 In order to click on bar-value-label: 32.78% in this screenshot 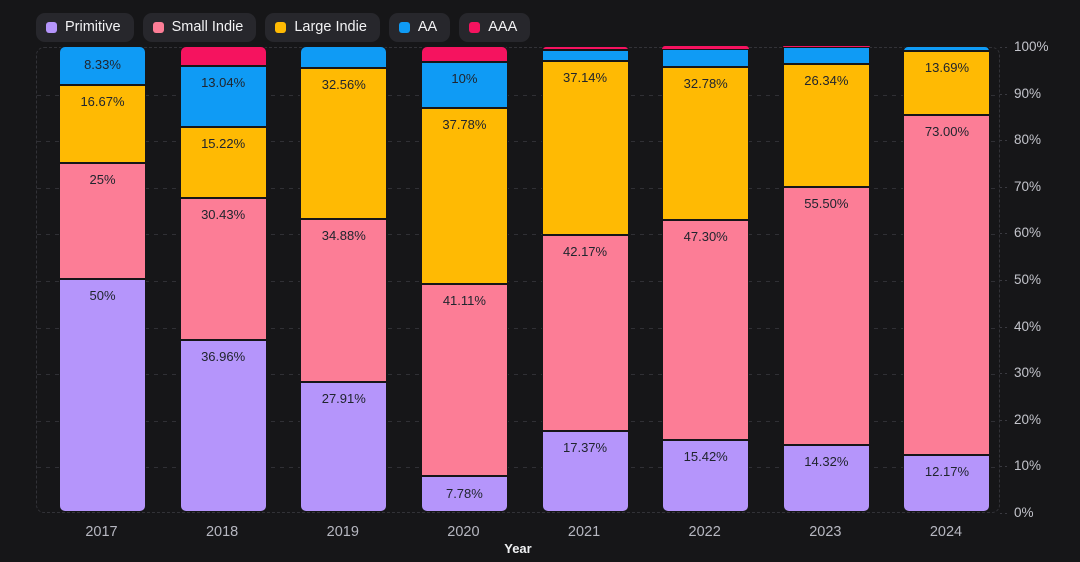, I will do `click(705, 83)`.